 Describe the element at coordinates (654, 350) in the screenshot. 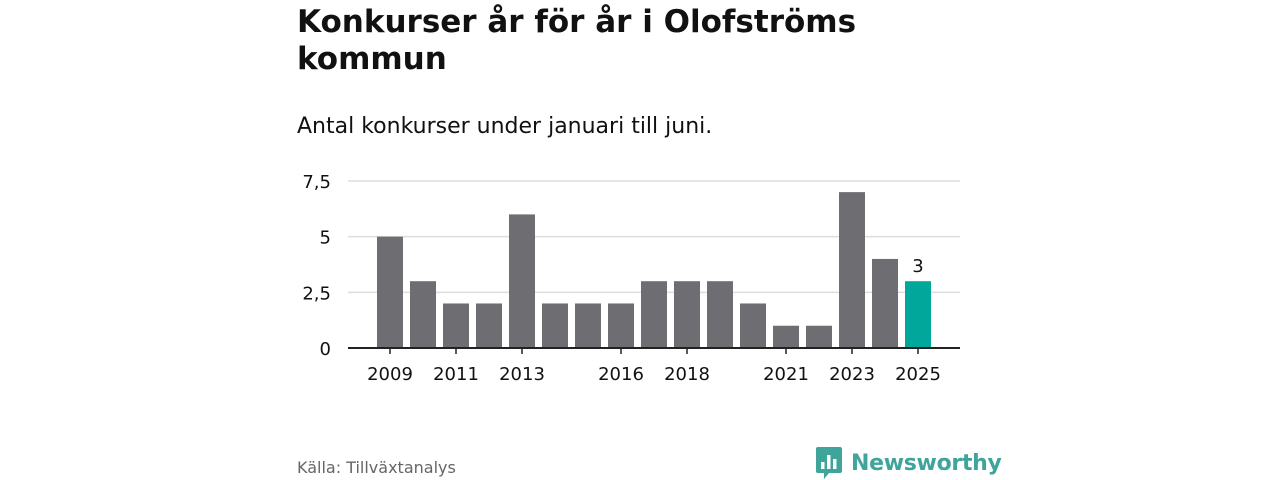

I see `axes` at that location.